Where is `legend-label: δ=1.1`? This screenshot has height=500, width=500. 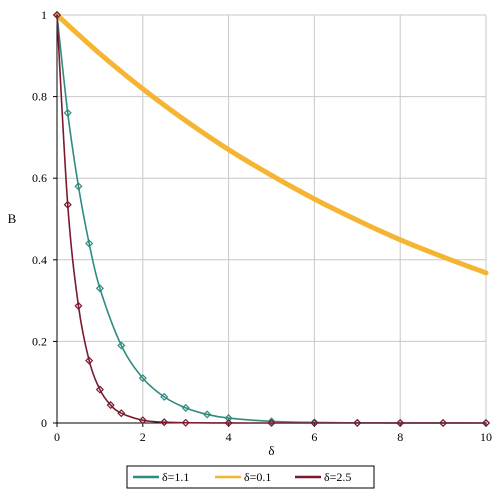
legend-label: δ=1.1 is located at coordinates (175, 477).